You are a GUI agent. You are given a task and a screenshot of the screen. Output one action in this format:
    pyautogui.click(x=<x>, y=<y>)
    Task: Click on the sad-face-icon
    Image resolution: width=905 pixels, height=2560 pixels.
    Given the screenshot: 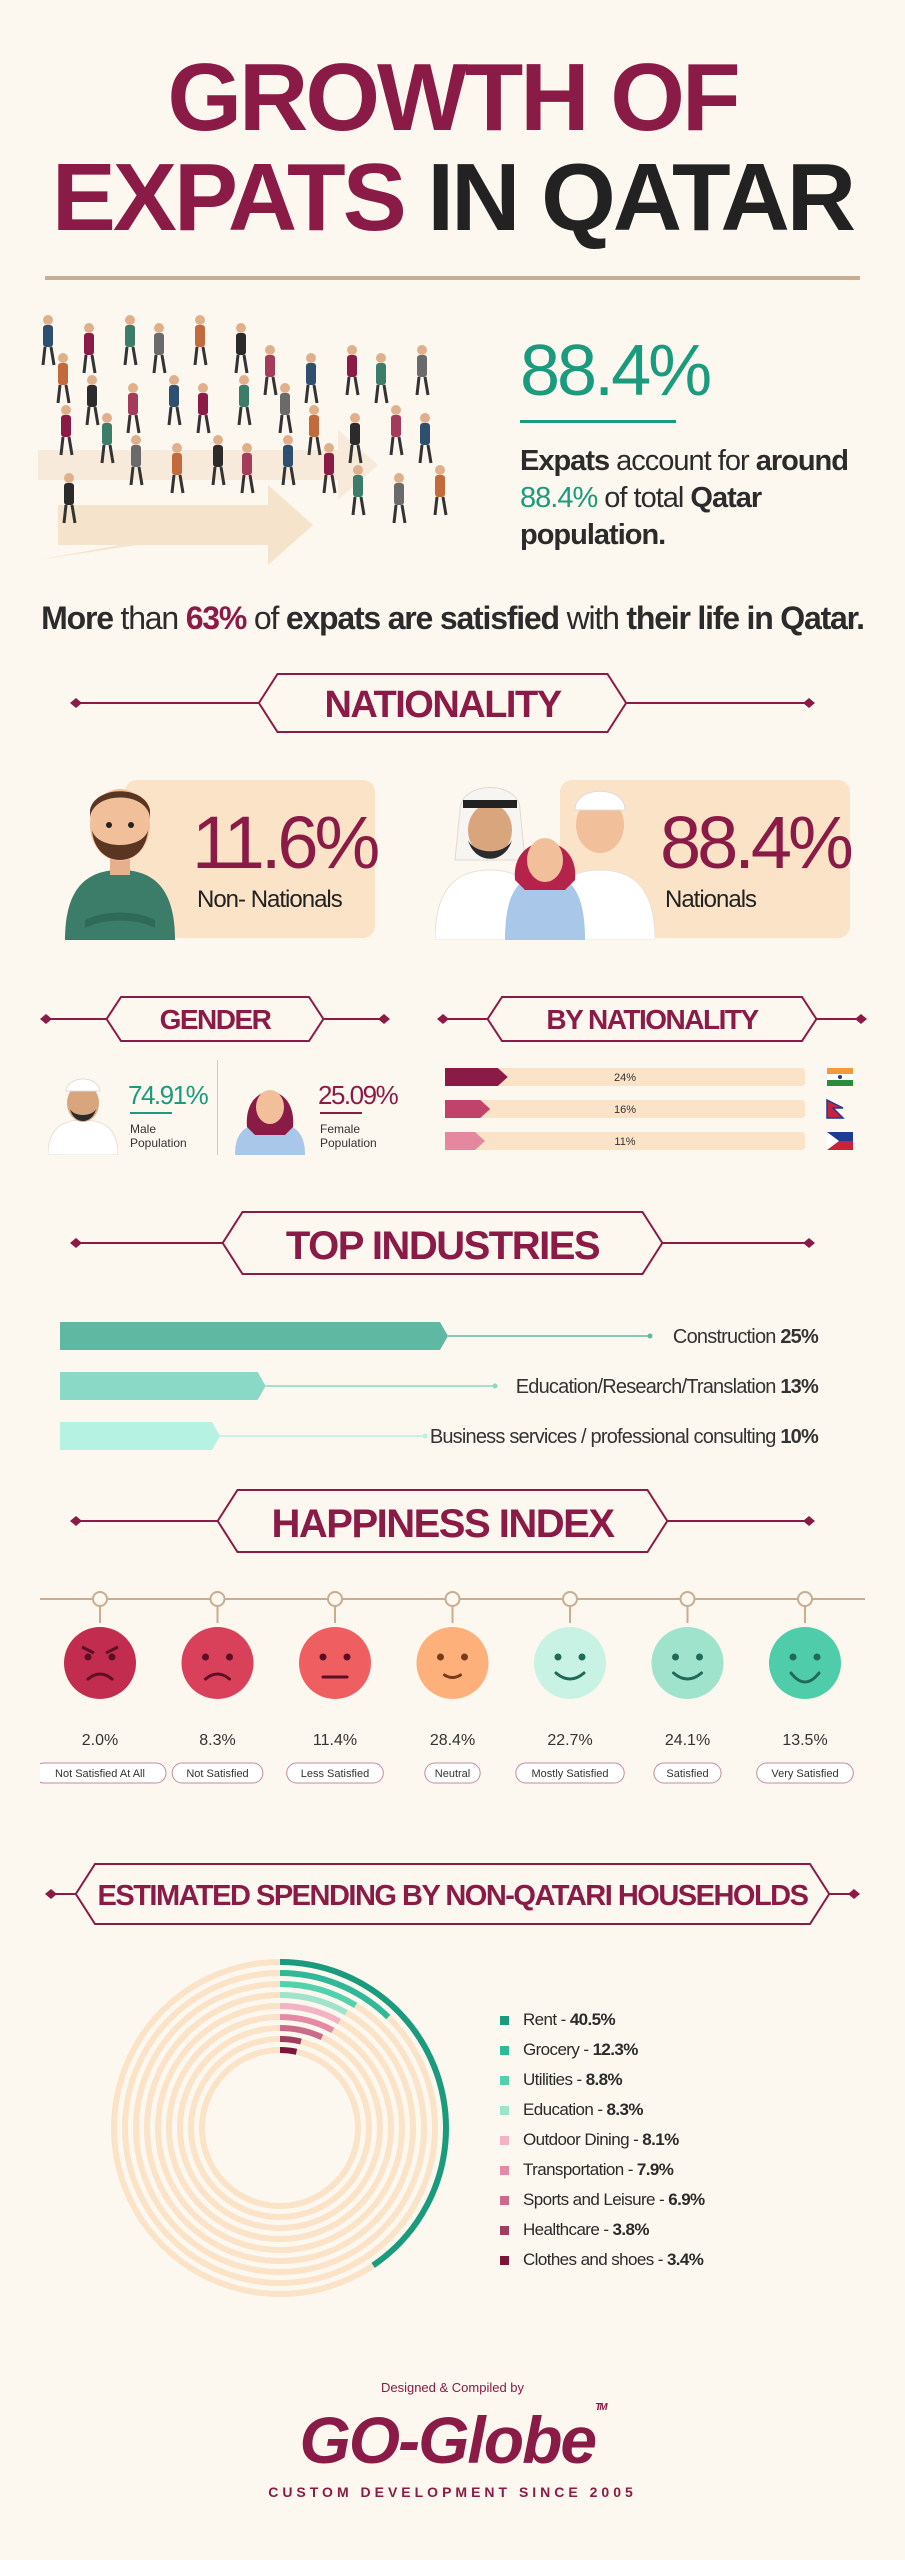 What is the action you would take?
    pyautogui.click(x=217, y=1663)
    